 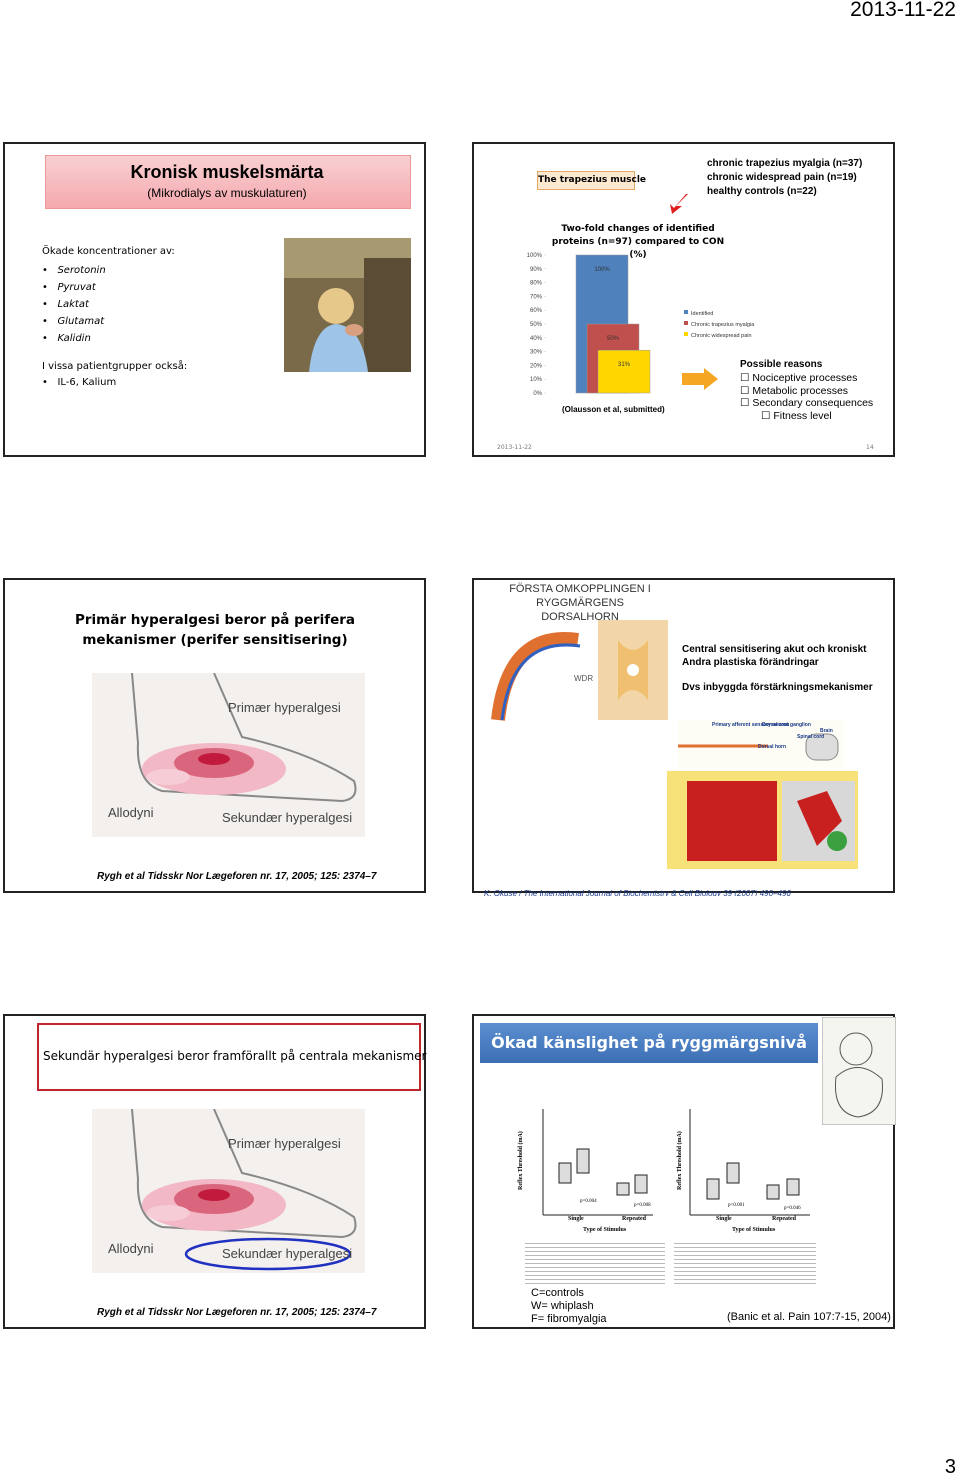 I want to click on diagram-label: Primary afferent sensory neuron, so click(x=751, y=725).